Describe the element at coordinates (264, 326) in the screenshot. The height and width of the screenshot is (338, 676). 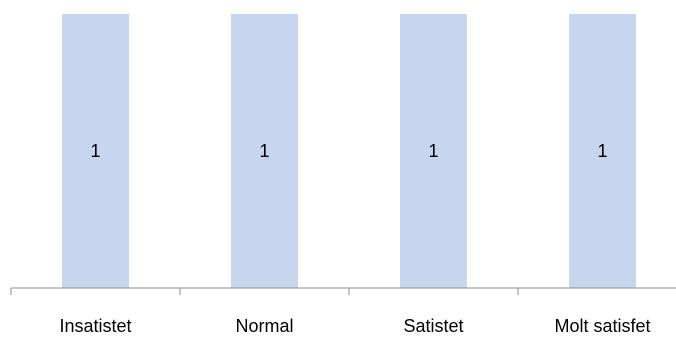
I see `x-tick-label: Normal` at that location.